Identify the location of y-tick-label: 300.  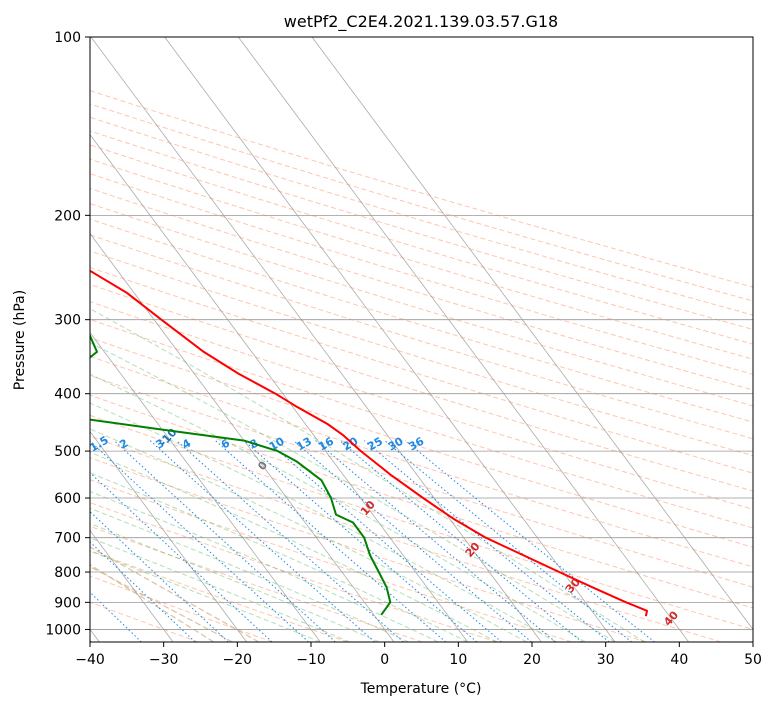
(67, 321).